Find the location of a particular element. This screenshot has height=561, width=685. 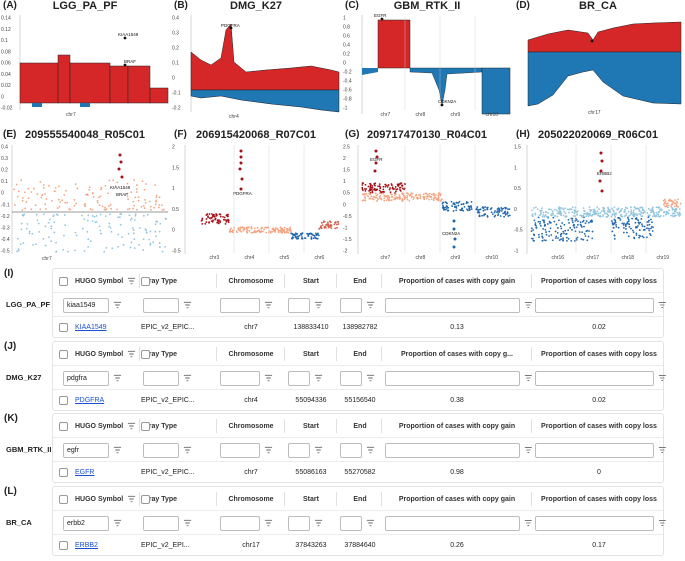

column-header-2: Chromosome is located at coordinates (251, 281).